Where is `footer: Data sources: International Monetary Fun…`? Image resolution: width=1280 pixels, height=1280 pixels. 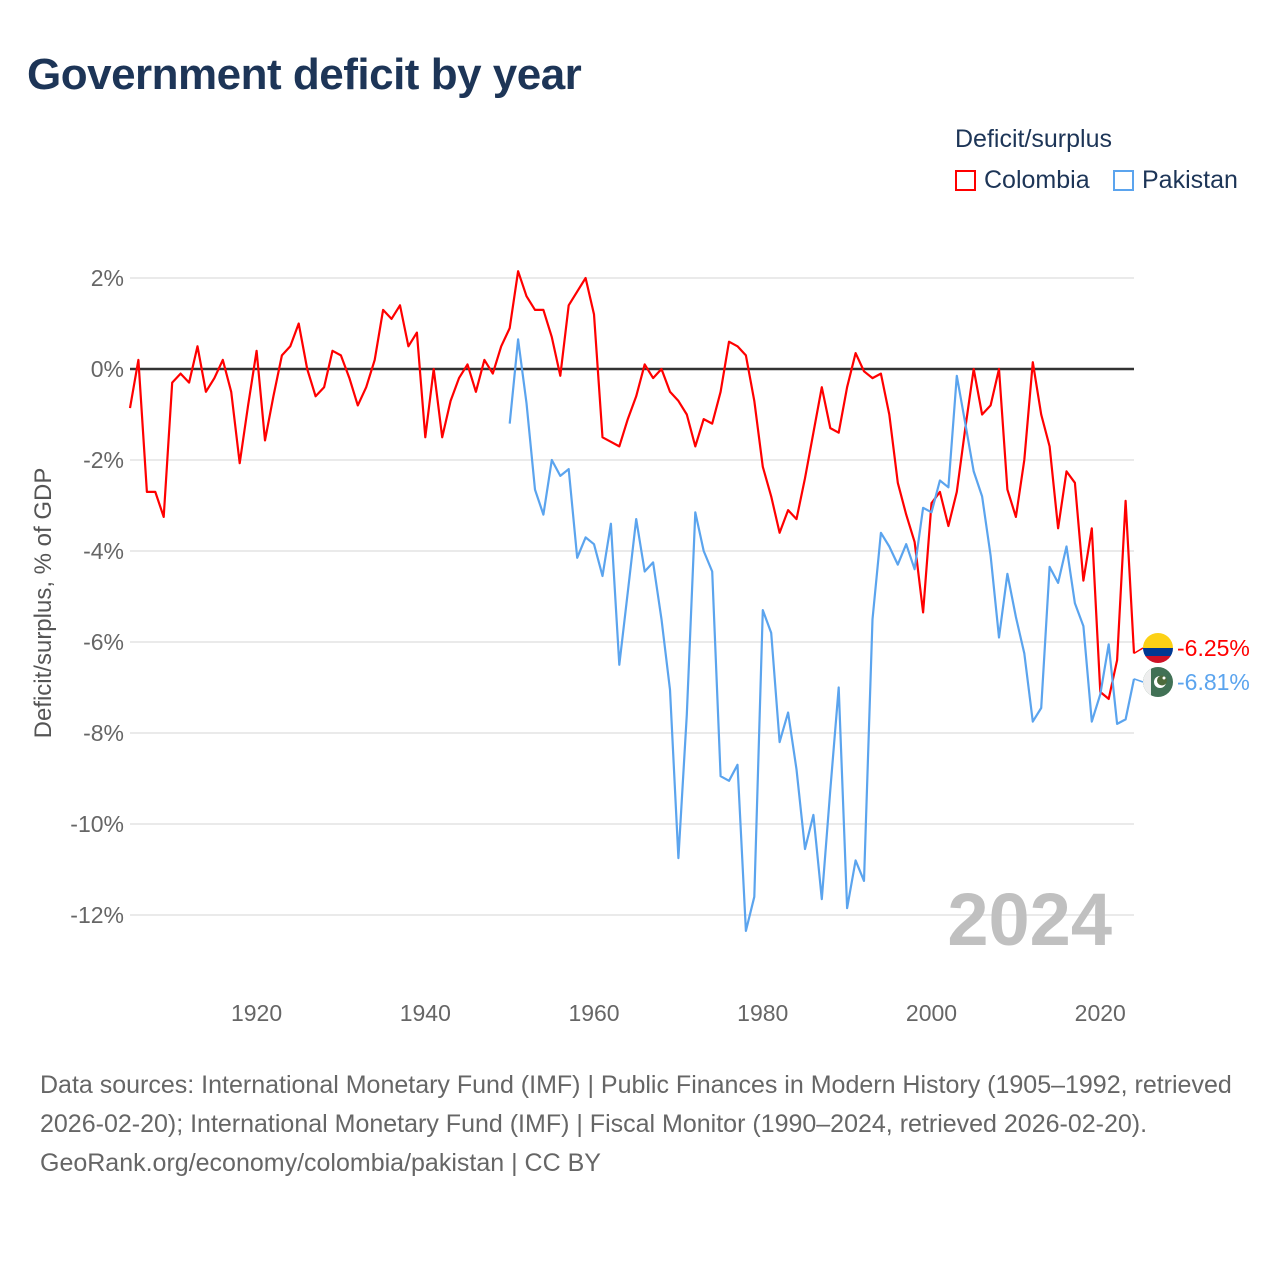 footer: Data sources: International Monetary Fun… is located at coordinates (640, 1124).